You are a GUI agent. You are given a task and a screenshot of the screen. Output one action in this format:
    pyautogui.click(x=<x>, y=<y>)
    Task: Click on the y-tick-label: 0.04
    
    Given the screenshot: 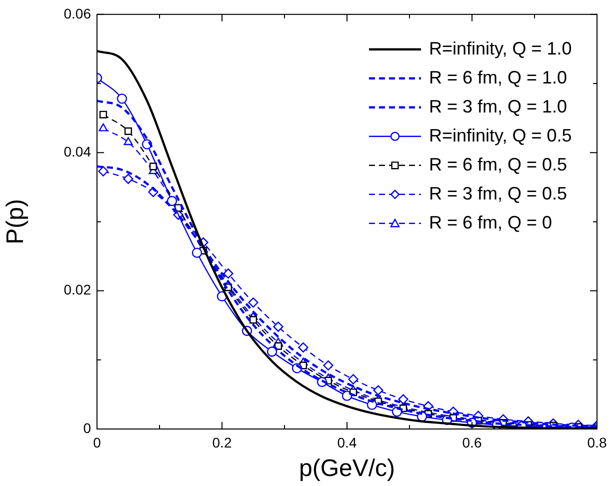 What is the action you would take?
    pyautogui.click(x=78, y=151)
    